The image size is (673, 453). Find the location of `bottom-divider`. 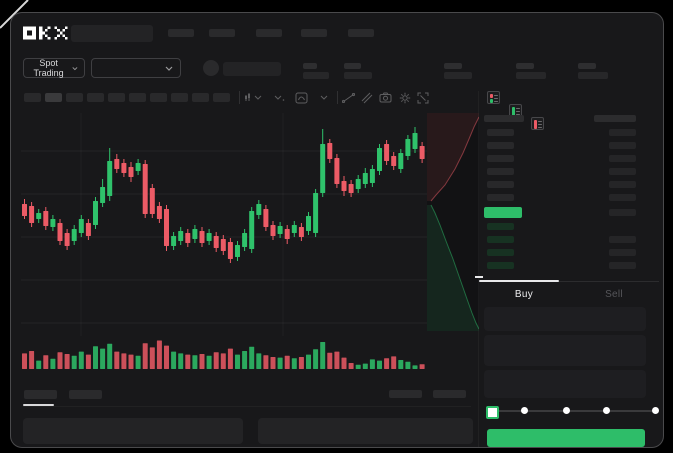

bottom-divider is located at coordinates (247, 406).